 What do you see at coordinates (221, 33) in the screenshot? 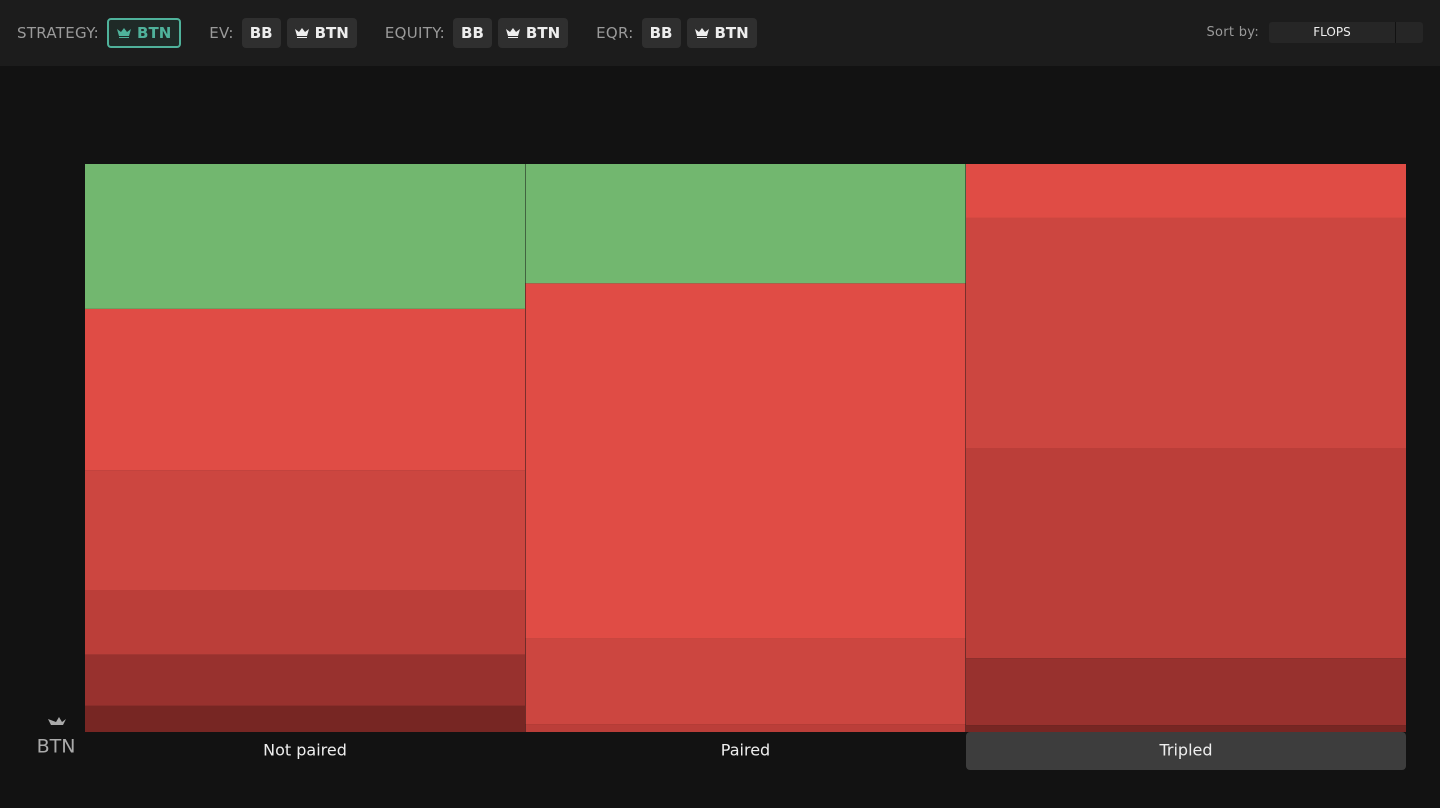
I see `group-label: EV:` at bounding box center [221, 33].